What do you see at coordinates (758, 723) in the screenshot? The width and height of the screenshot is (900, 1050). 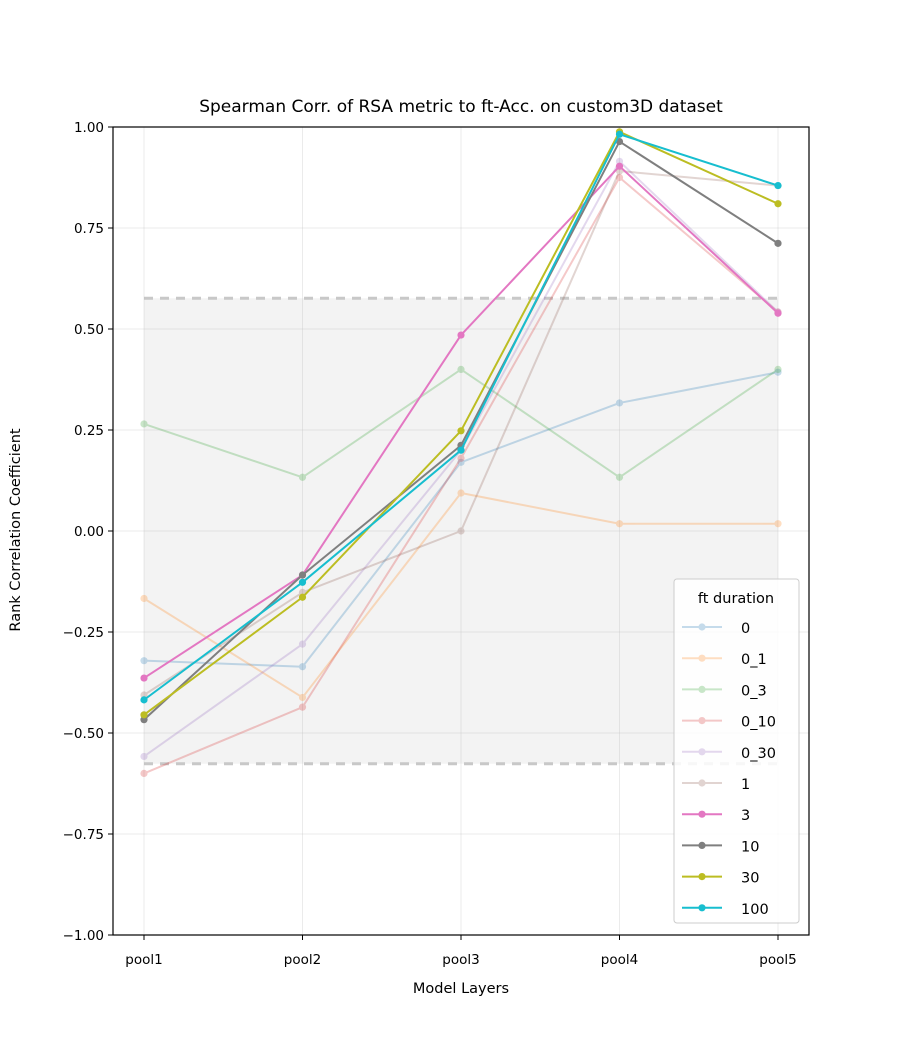 I see `legend-label: 0_10` at bounding box center [758, 723].